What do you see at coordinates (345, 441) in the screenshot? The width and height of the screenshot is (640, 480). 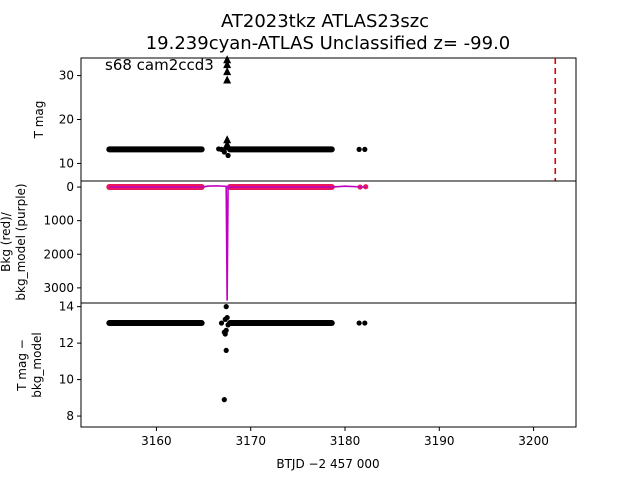 I see `x-tick-label: 3180` at bounding box center [345, 441].